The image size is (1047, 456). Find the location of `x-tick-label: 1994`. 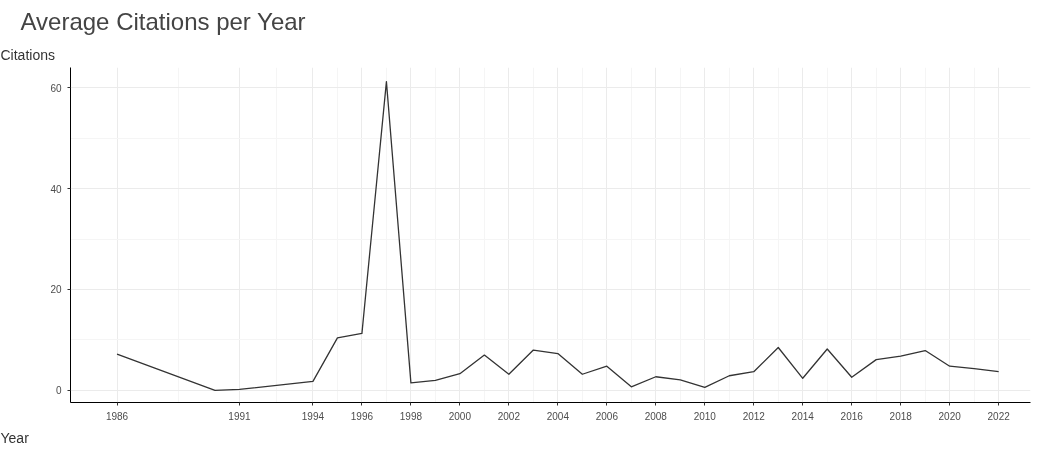

x-tick-label: 1994 is located at coordinates (313, 416).